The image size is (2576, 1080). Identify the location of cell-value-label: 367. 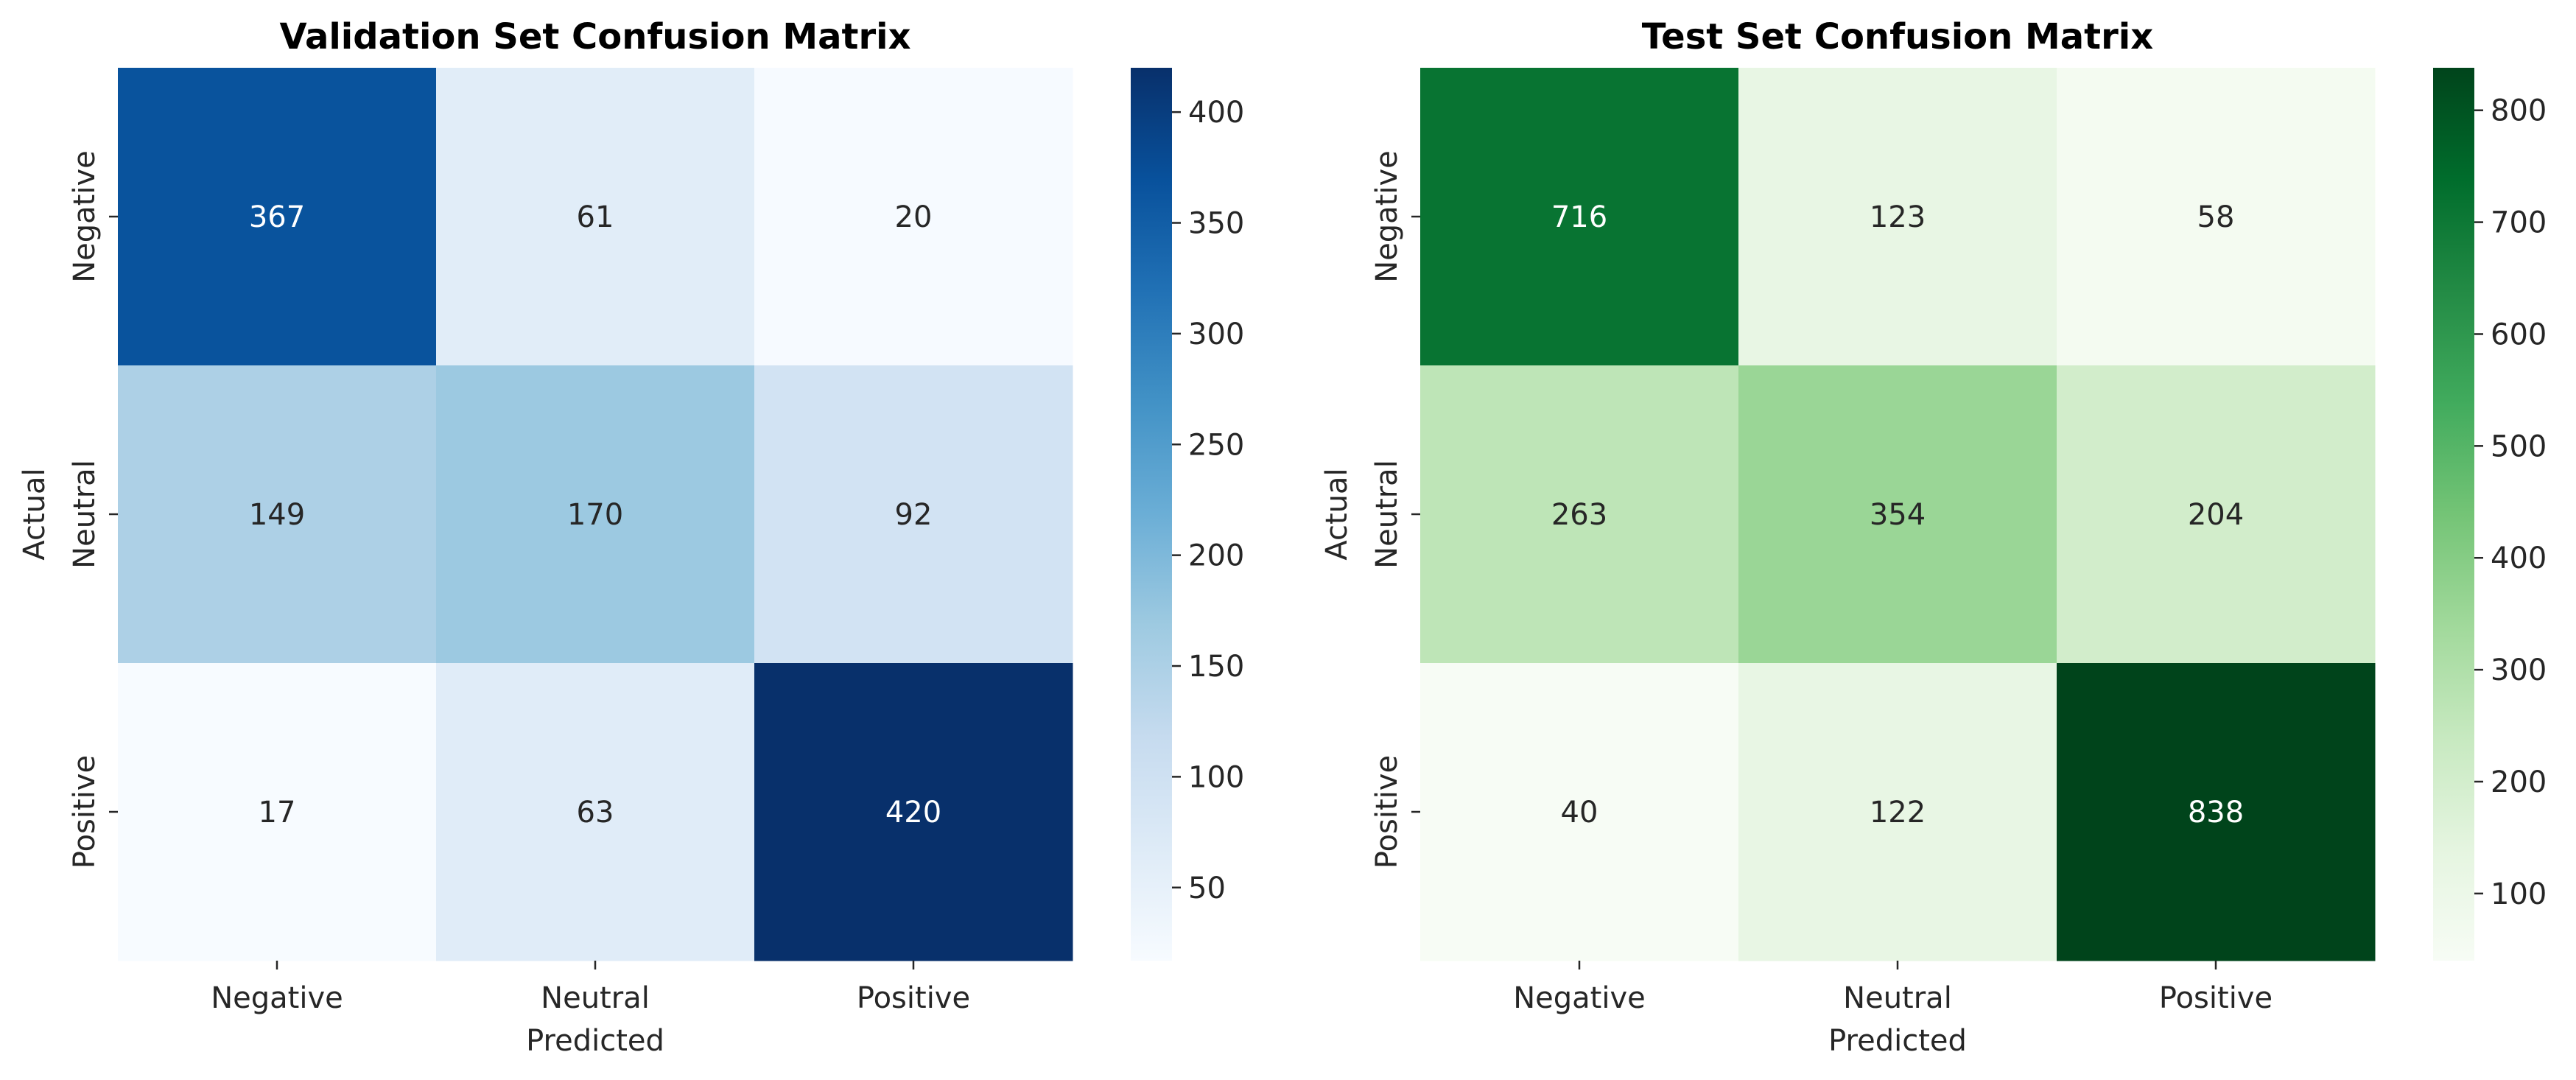
(277, 217).